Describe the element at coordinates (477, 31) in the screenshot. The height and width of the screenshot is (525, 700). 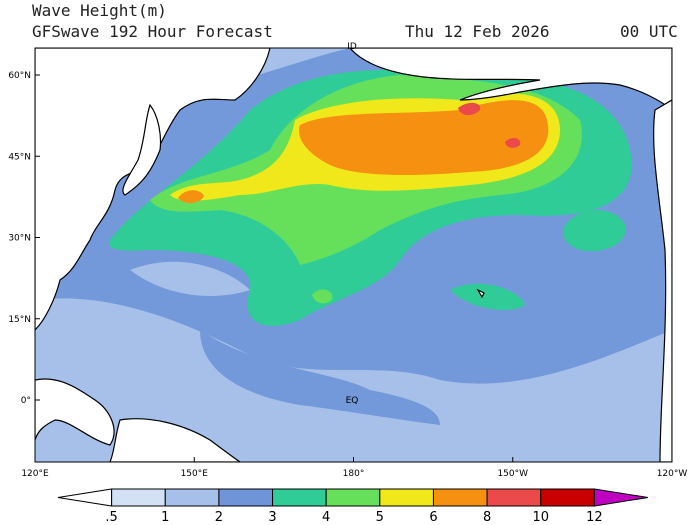
I see `date: Thu 12 Feb 2026` at that location.